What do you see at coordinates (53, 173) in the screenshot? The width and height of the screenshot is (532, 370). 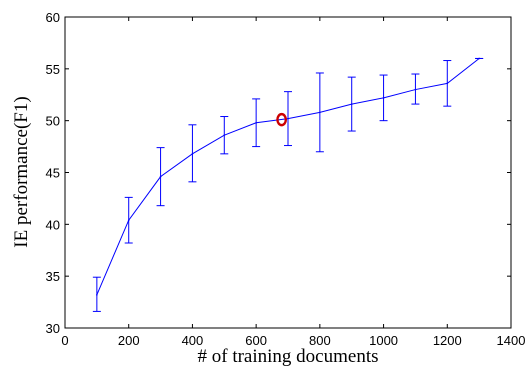 I see `y-tick-label: 45` at bounding box center [53, 173].